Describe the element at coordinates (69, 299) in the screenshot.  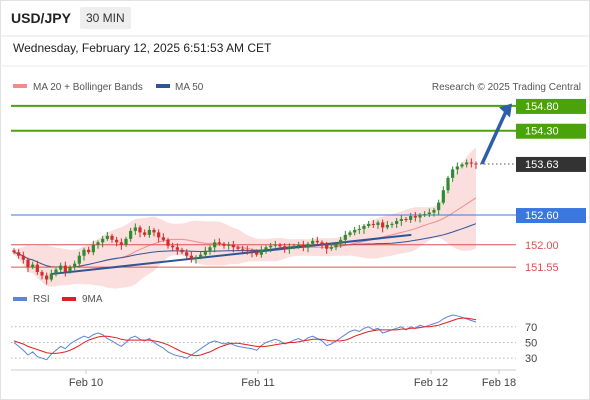
I see `legend-rsi-ma-swatch` at that location.